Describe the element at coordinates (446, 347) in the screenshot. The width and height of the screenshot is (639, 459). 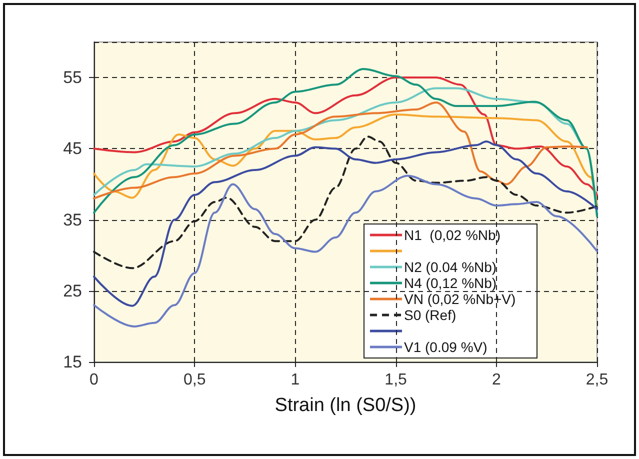
I see `legend-label: V1 (0.09 %V)` at that location.